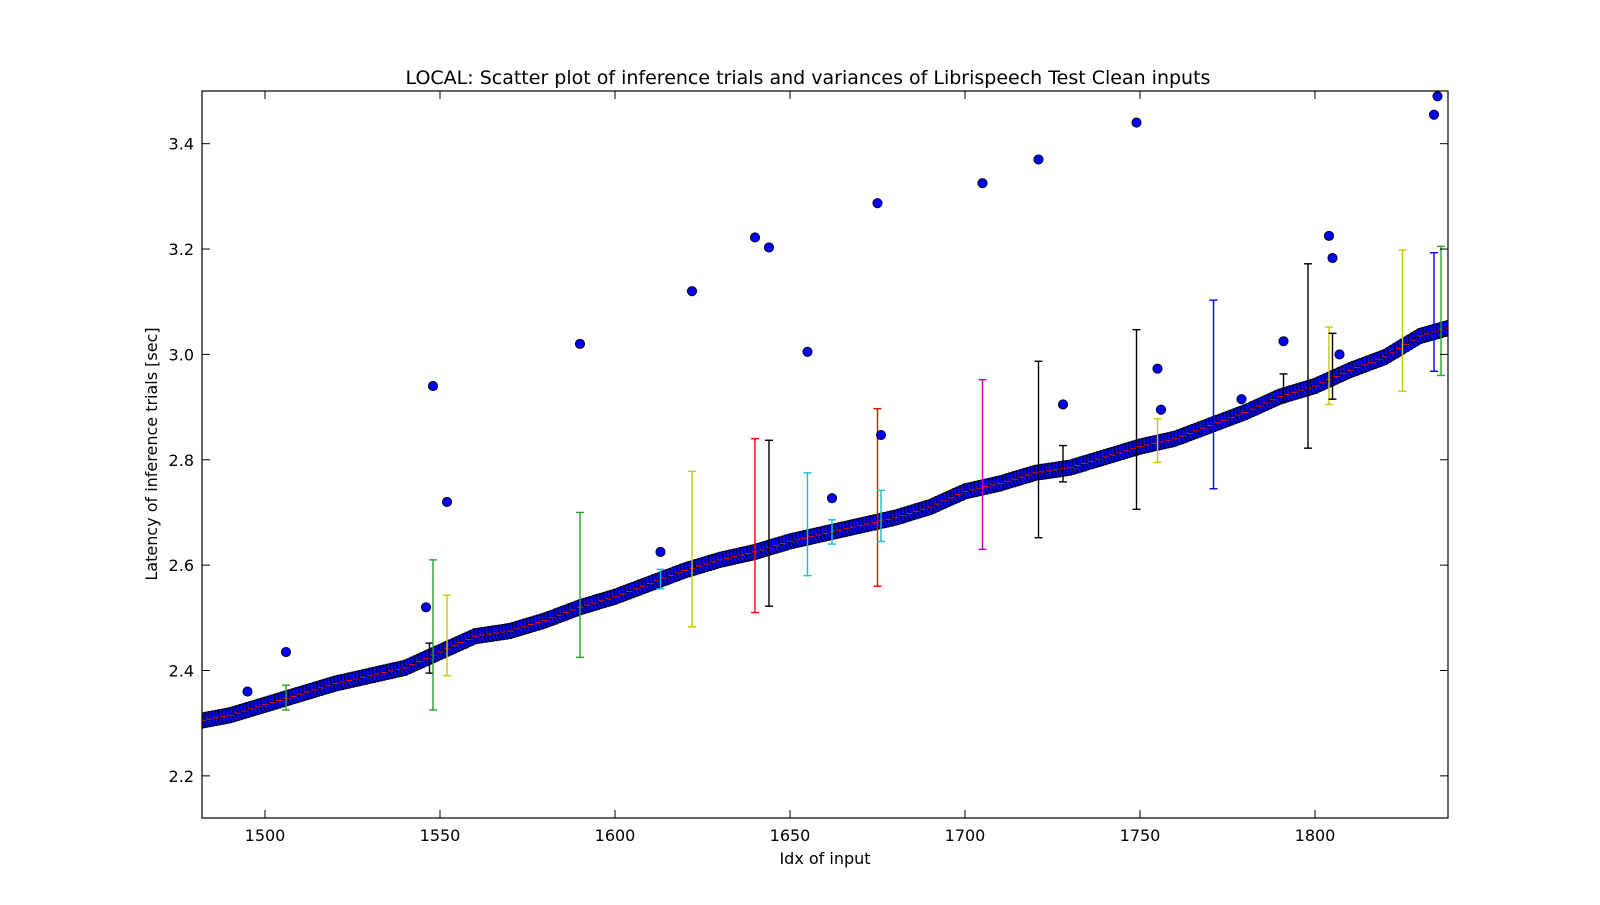 The width and height of the screenshot is (1600, 905). Describe the element at coordinates (181, 670) in the screenshot. I see `y-tick-label: 2.4` at that location.